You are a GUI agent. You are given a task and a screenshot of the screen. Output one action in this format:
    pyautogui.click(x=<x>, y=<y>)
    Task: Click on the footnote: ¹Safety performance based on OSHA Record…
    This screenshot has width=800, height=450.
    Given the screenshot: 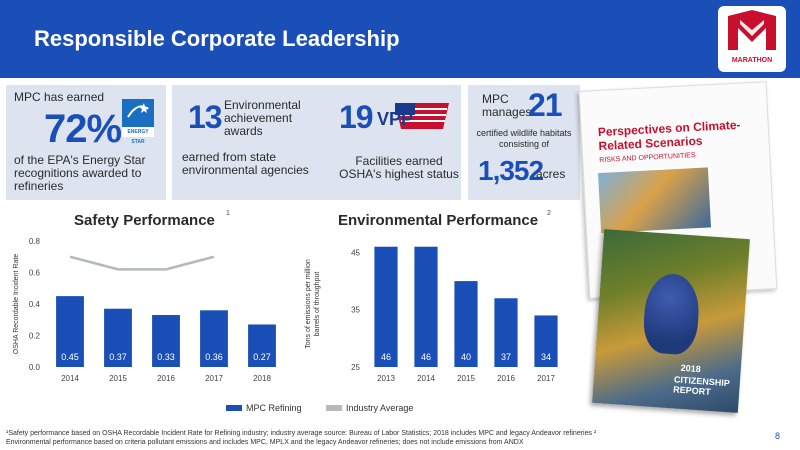 What is the action you would take?
    pyautogui.click(x=371, y=438)
    